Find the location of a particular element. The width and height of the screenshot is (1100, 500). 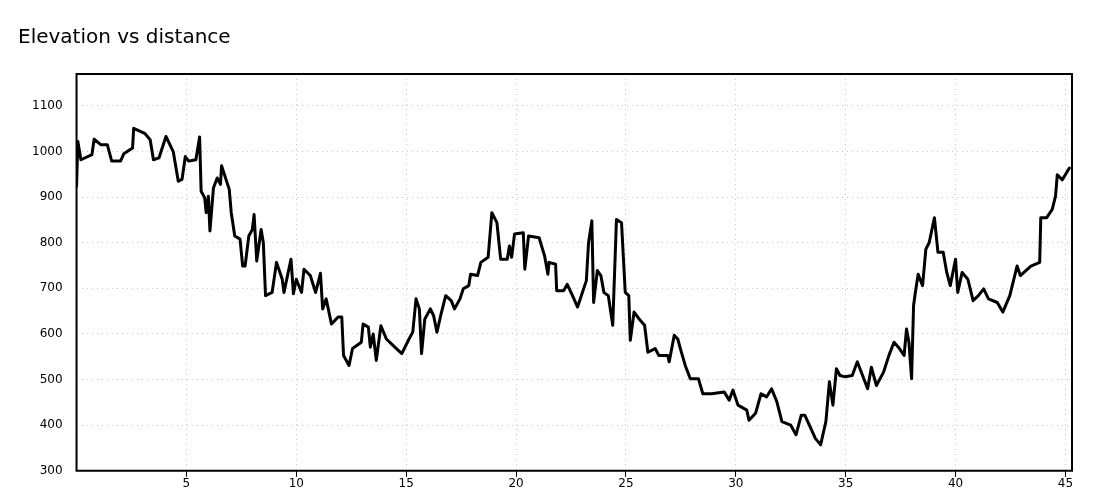

y-tick-label: 600 is located at coordinates (51, 333).